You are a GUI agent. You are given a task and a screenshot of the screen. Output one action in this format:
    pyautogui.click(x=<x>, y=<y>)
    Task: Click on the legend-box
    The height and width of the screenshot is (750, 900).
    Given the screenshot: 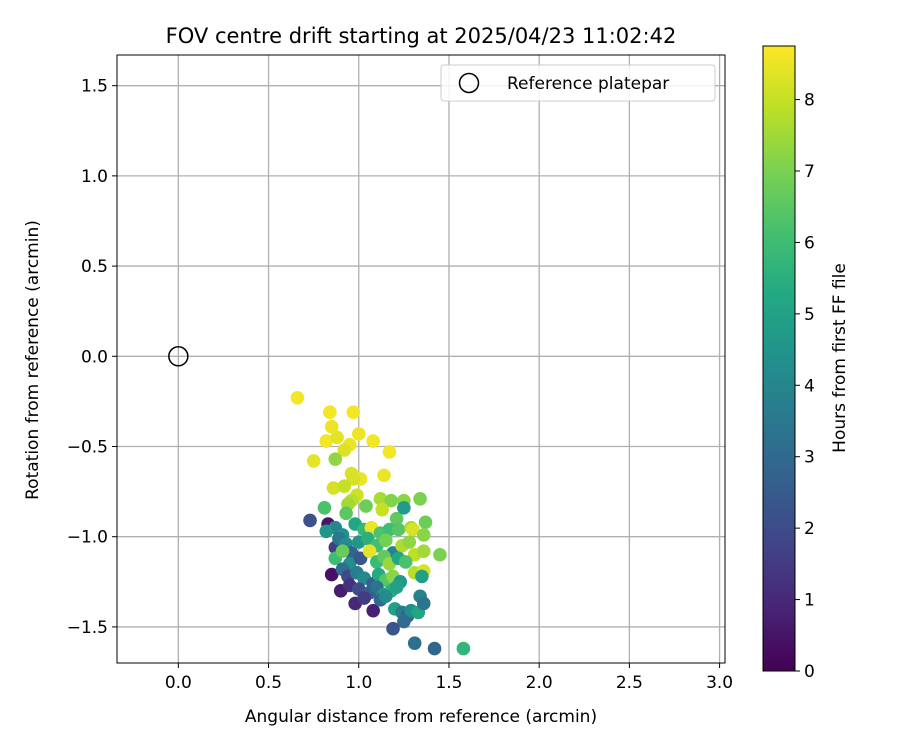 What is the action you would take?
    pyautogui.click(x=578, y=83)
    